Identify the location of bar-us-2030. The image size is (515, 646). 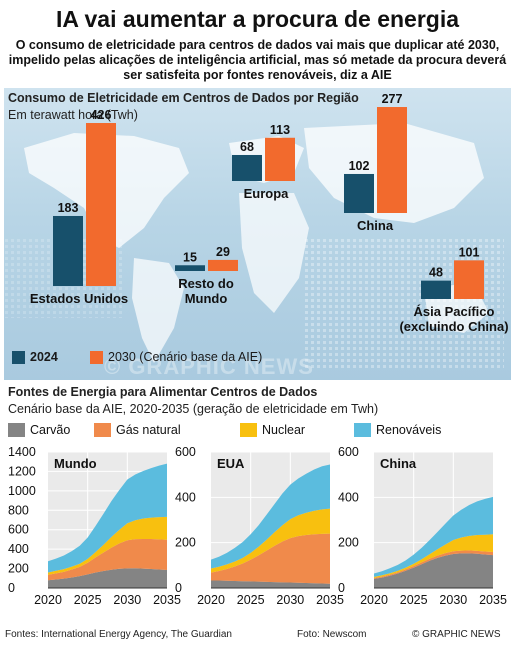
(101, 204).